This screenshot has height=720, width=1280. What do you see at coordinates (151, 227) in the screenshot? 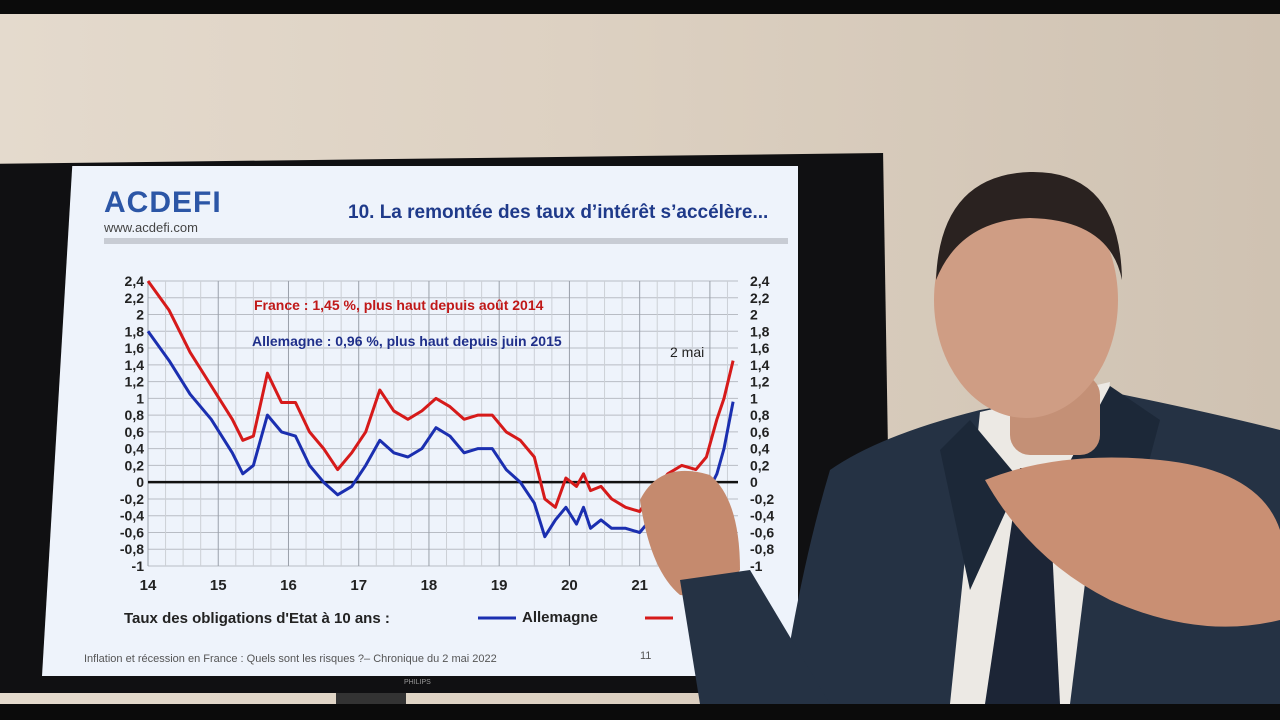
I see `slide-logo-url: www.acdefi.com` at bounding box center [151, 227].